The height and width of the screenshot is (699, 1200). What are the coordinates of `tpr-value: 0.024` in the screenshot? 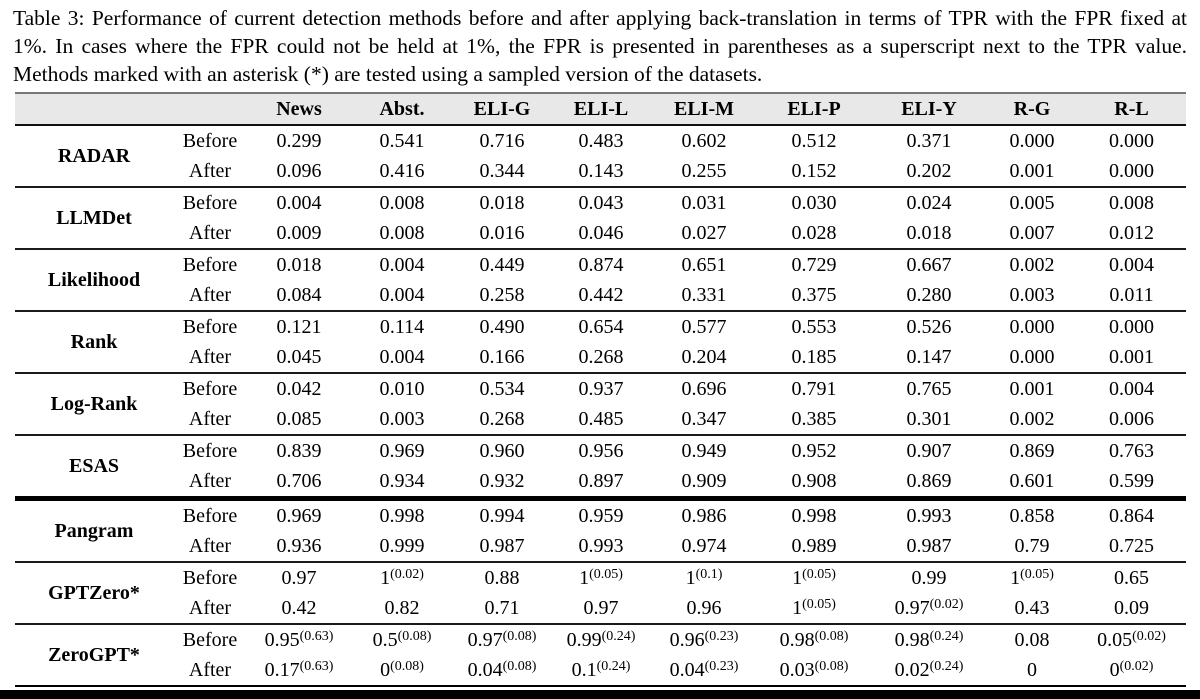 It's located at (929, 202).